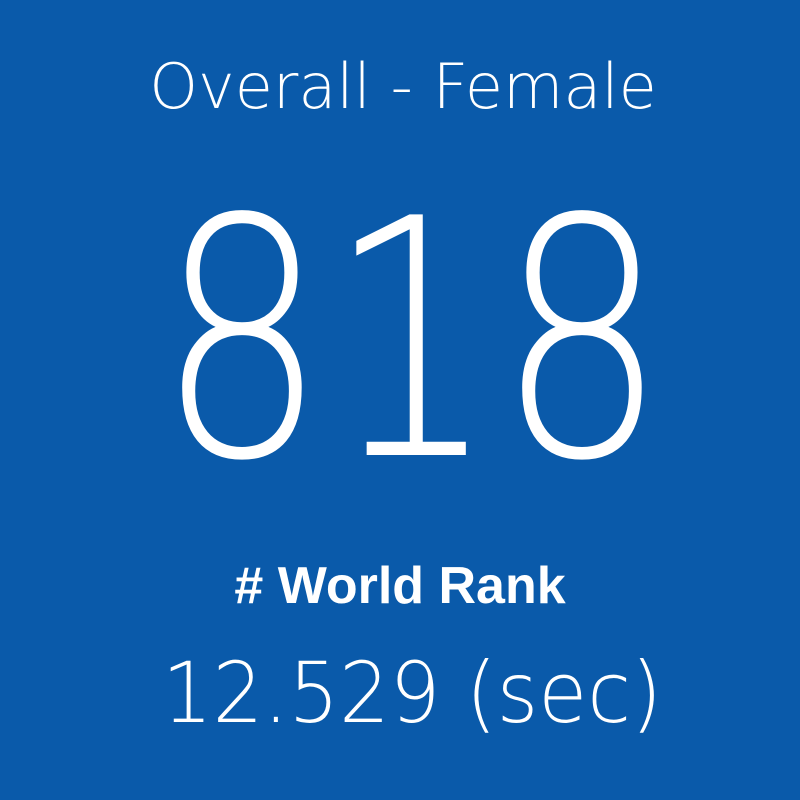 The image size is (800, 800). I want to click on rank-label: # World Rank, so click(399, 586).